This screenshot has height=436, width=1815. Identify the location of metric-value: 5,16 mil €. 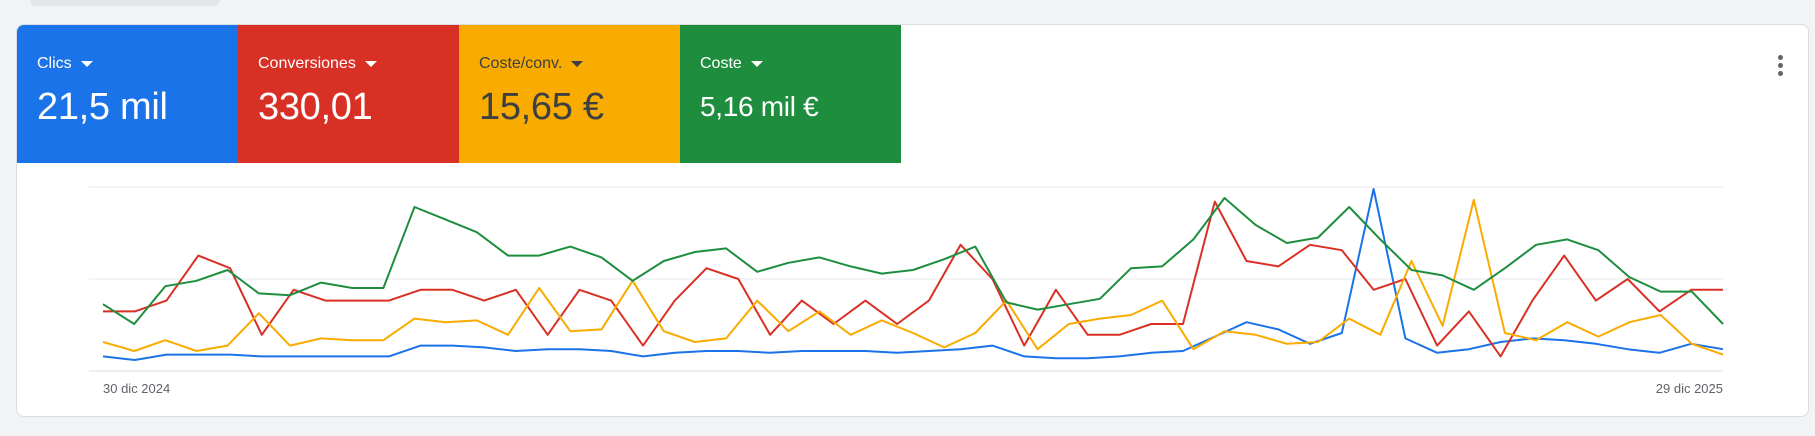
(759, 106).